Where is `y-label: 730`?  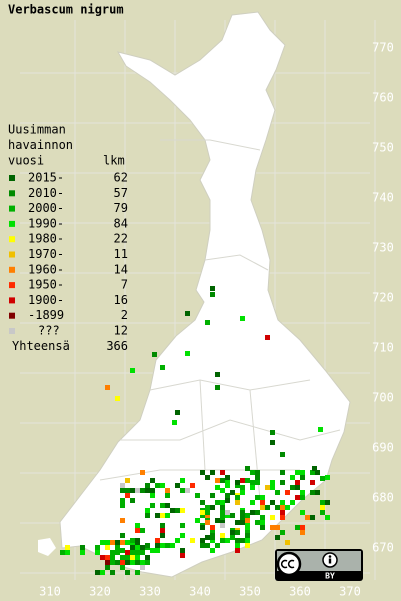 y-label: 730 is located at coordinates (383, 248).